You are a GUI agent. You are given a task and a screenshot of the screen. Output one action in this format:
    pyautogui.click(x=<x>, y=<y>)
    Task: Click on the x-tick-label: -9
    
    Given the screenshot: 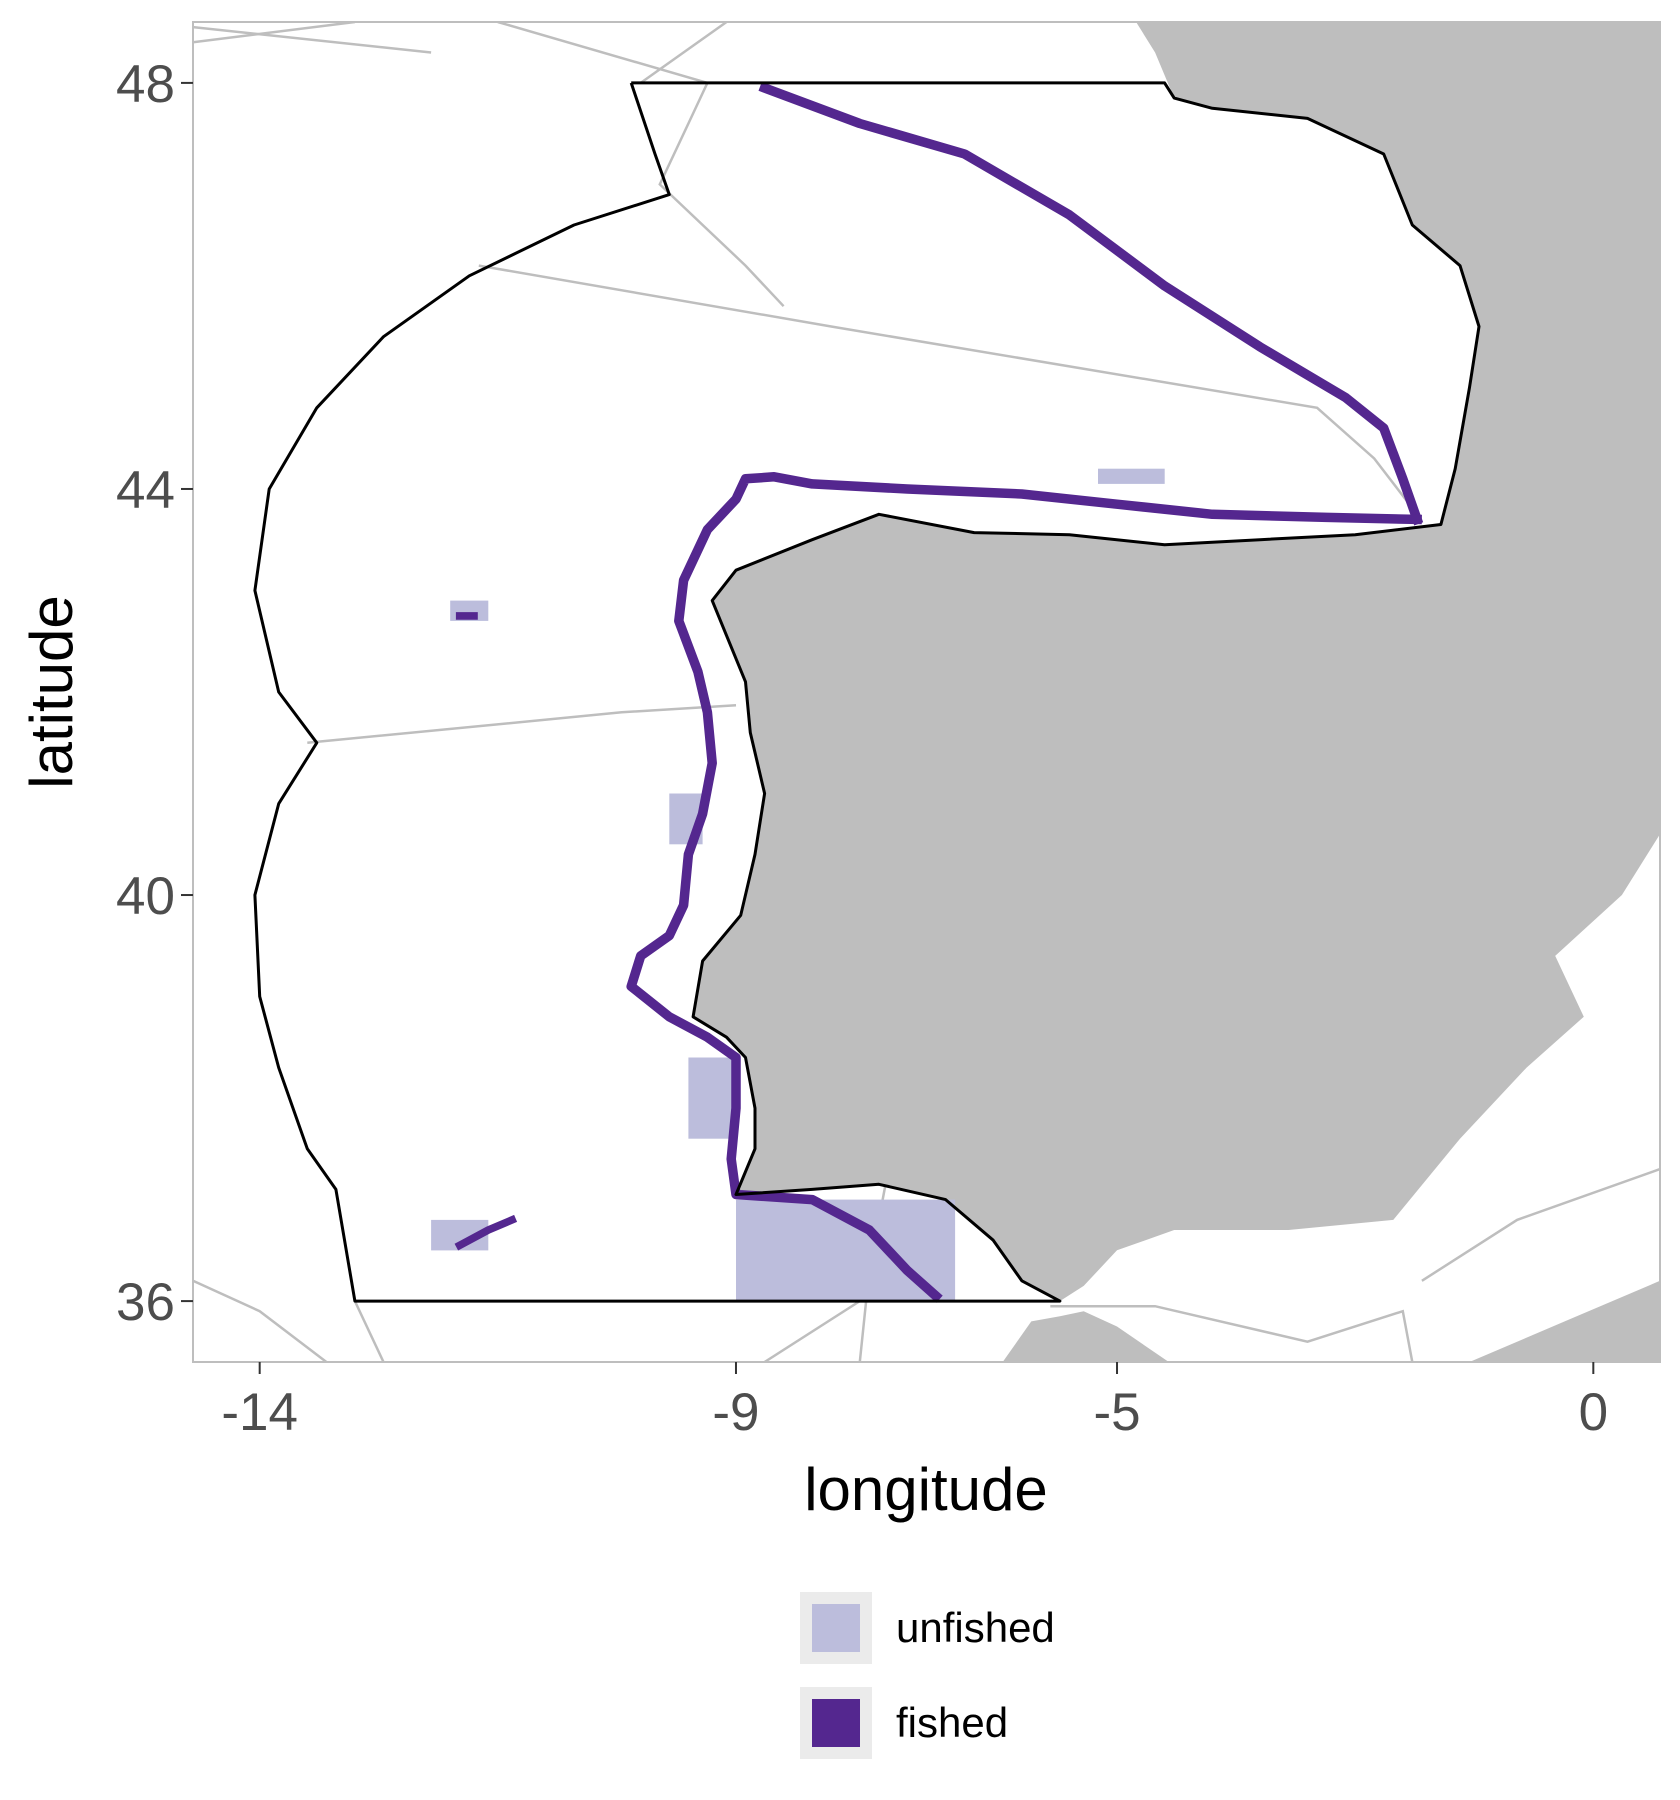 What is the action you would take?
    pyautogui.click(x=735, y=1412)
    